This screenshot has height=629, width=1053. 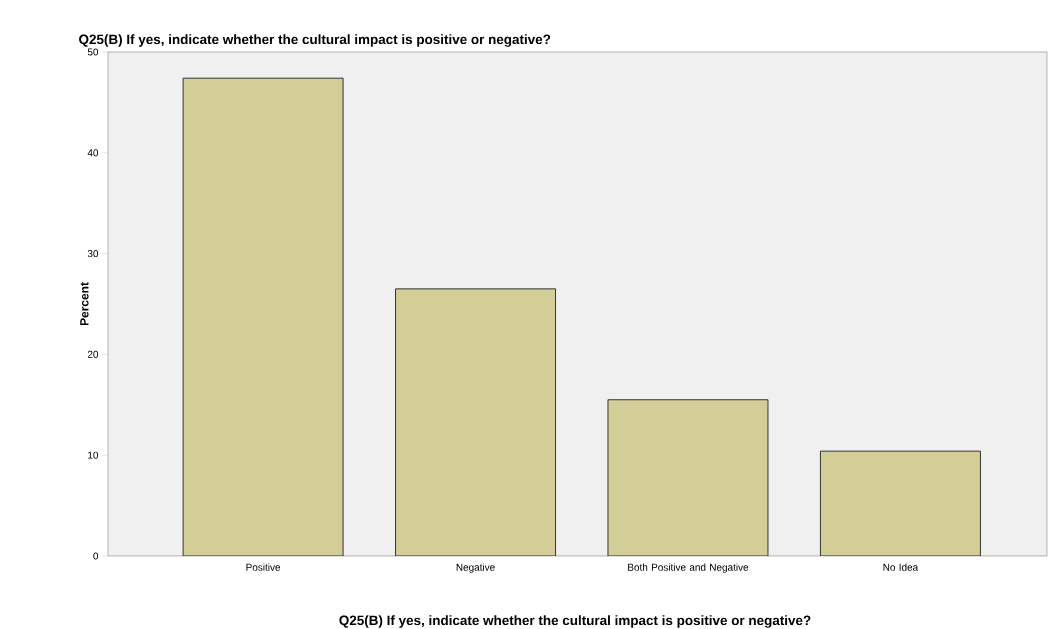 I want to click on x-tick-label: Negative, so click(x=475, y=568).